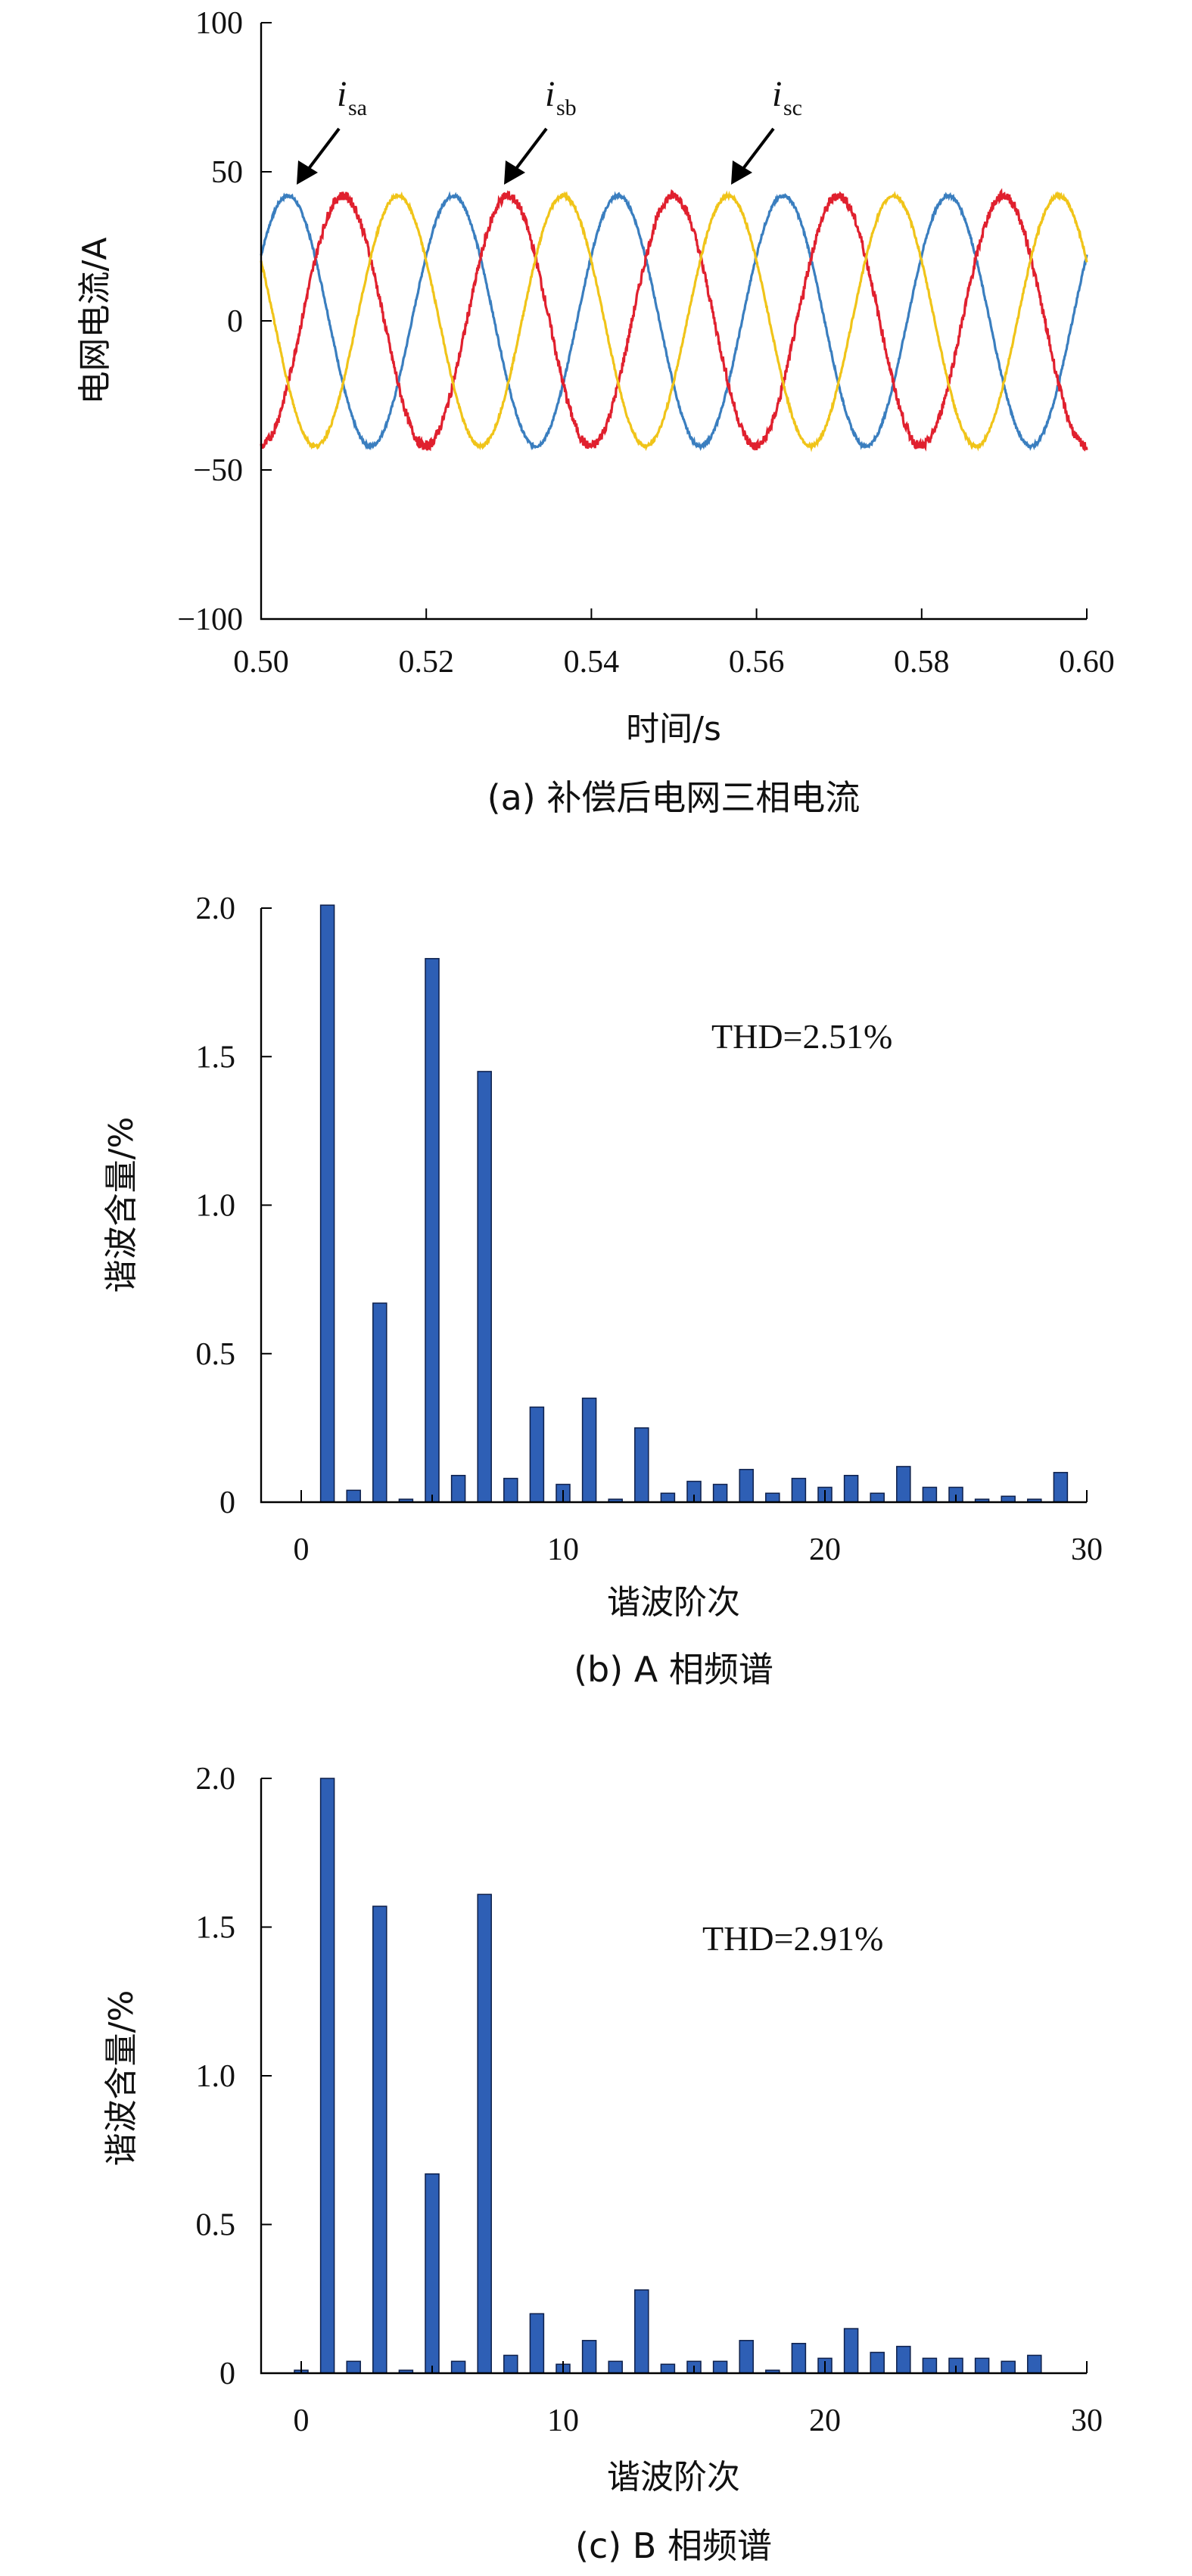 The width and height of the screenshot is (1192, 2576). Describe the element at coordinates (922, 662) in the screenshot. I see `a-x-tick-label: 0.58` at that location.